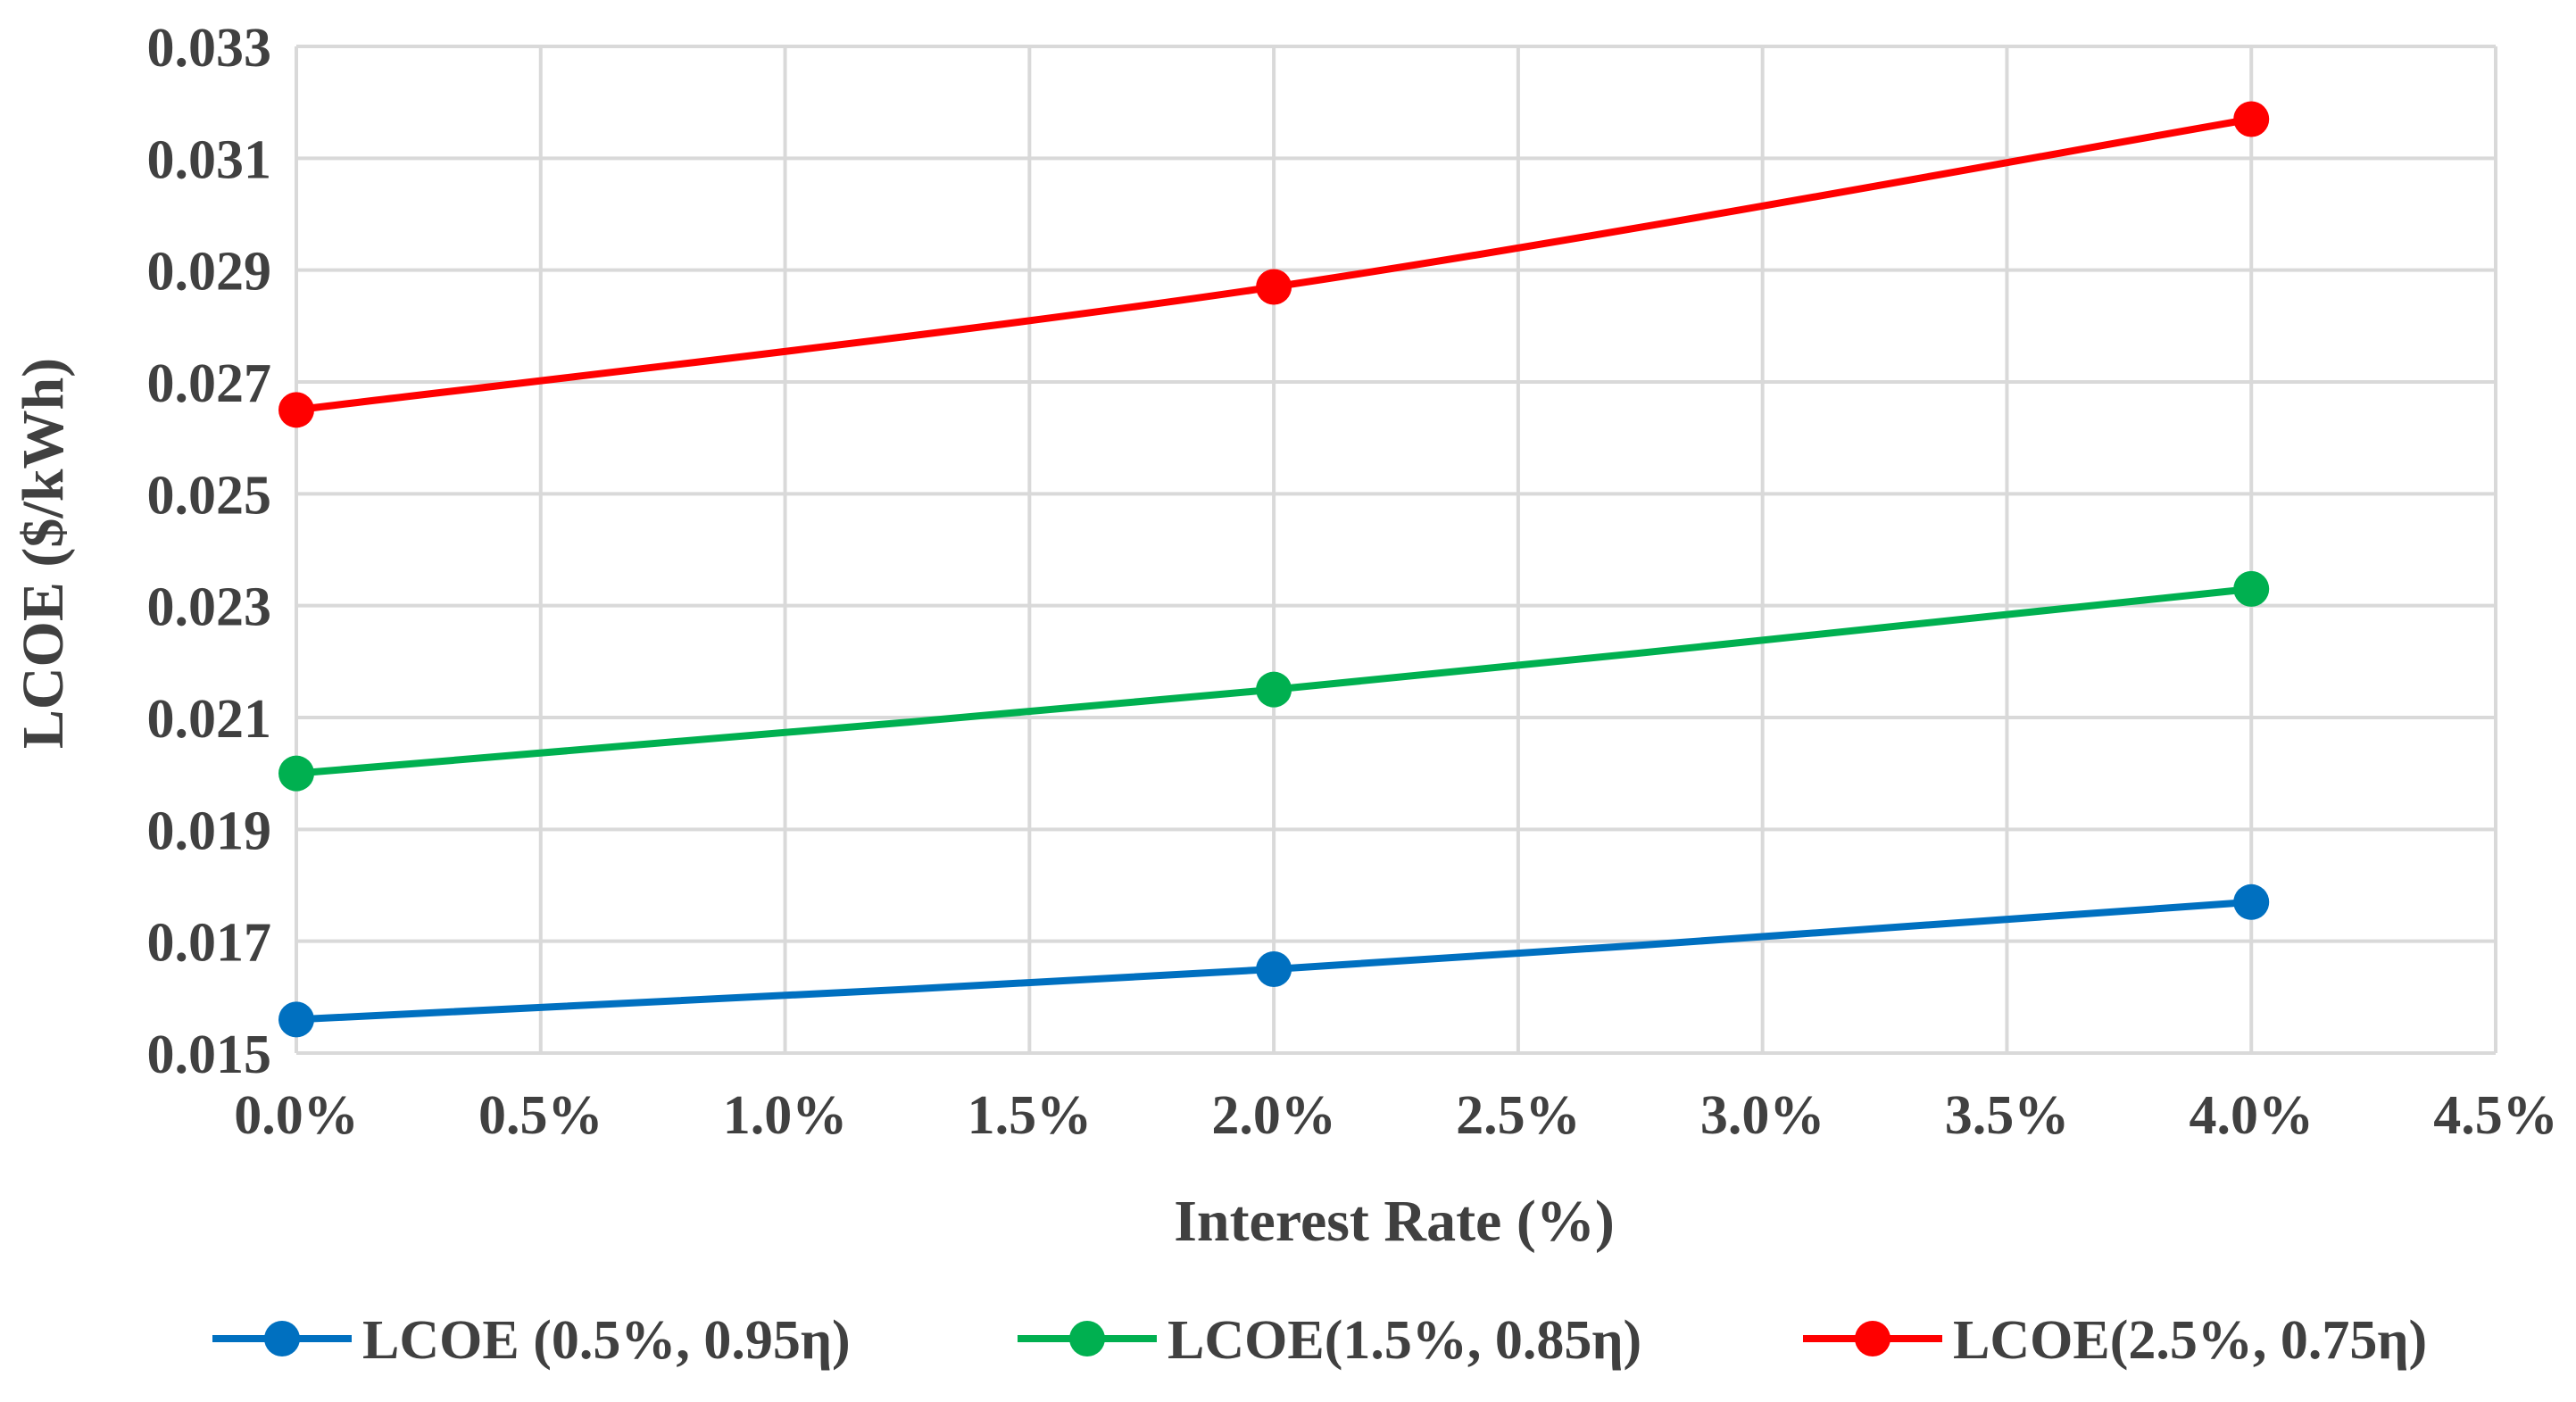 This screenshot has width=2576, height=1402. I want to click on legend-label: LCOE (0.5%, 0.95η), so click(606, 1340).